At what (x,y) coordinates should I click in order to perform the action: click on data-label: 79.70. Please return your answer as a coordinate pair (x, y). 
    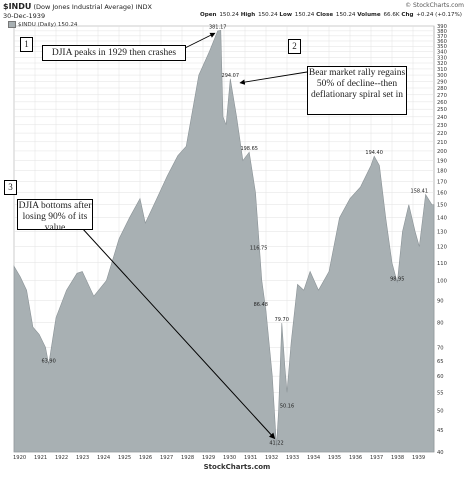
    Looking at the image, I should click on (282, 320).